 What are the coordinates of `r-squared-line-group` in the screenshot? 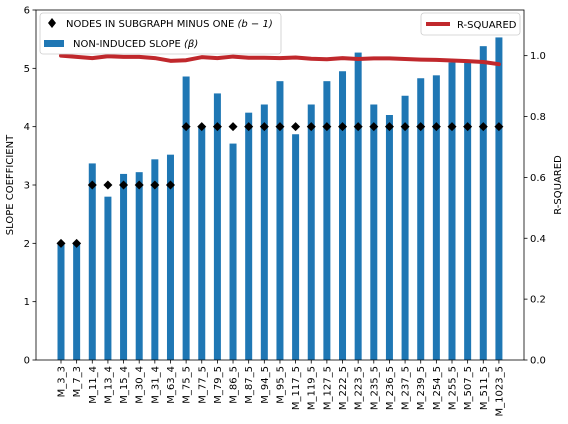 It's located at (280, 60).